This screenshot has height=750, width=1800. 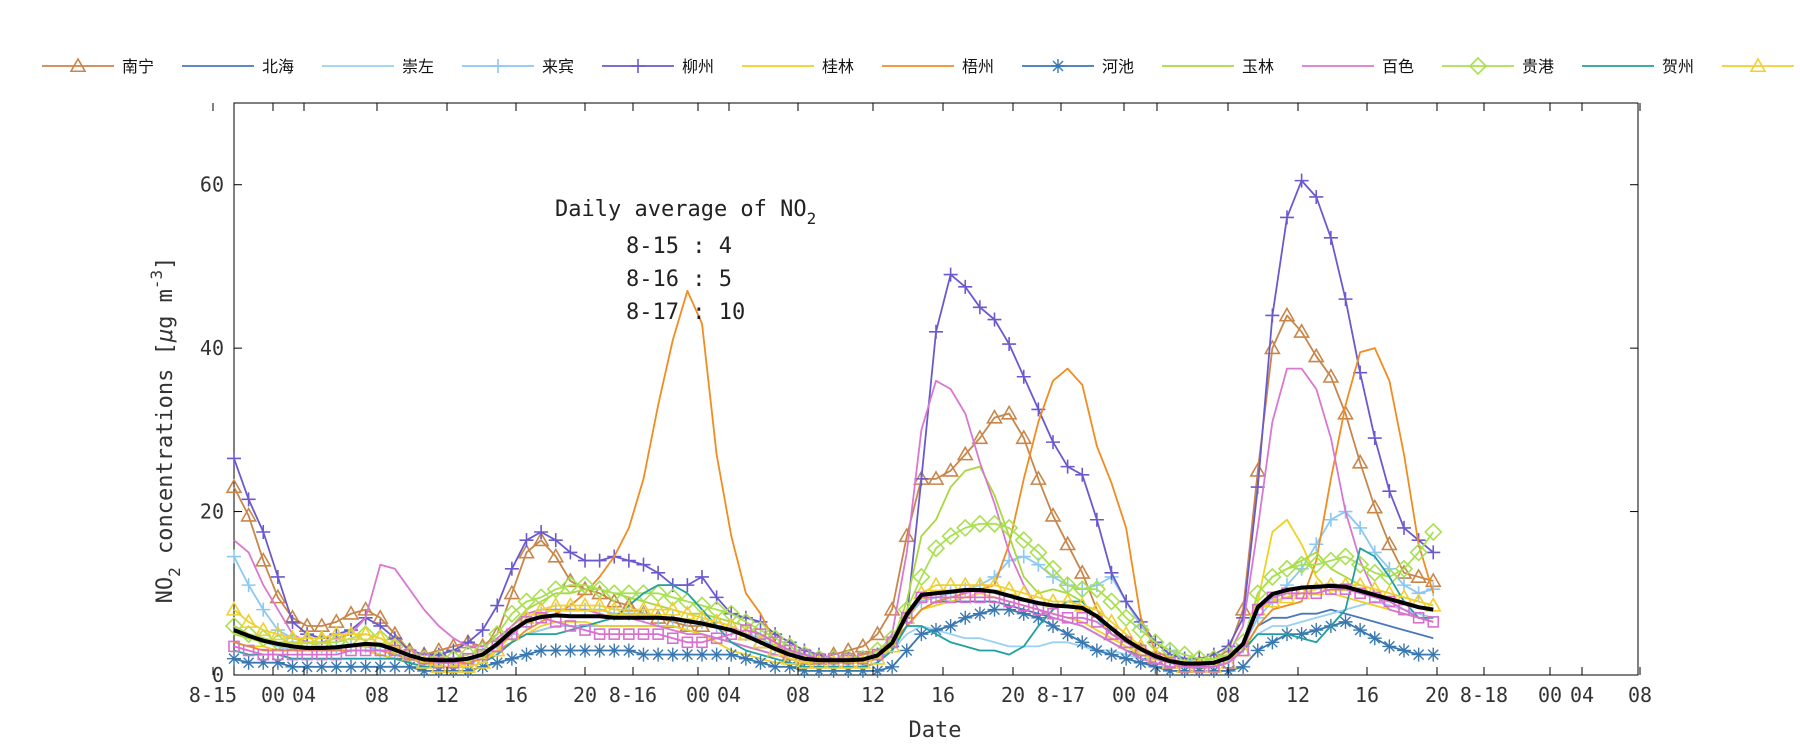 What do you see at coordinates (377, 695) in the screenshot?
I see `x-tick-label: 08` at bounding box center [377, 695].